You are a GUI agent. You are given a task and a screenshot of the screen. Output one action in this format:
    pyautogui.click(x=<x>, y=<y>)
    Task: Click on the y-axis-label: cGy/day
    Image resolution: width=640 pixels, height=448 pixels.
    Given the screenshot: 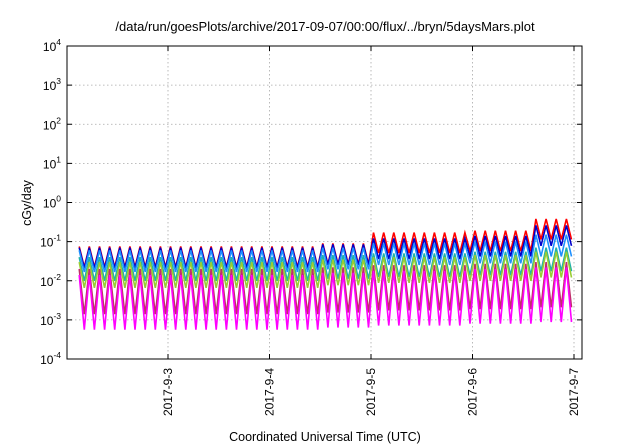 What is the action you would take?
    pyautogui.click(x=27, y=202)
    